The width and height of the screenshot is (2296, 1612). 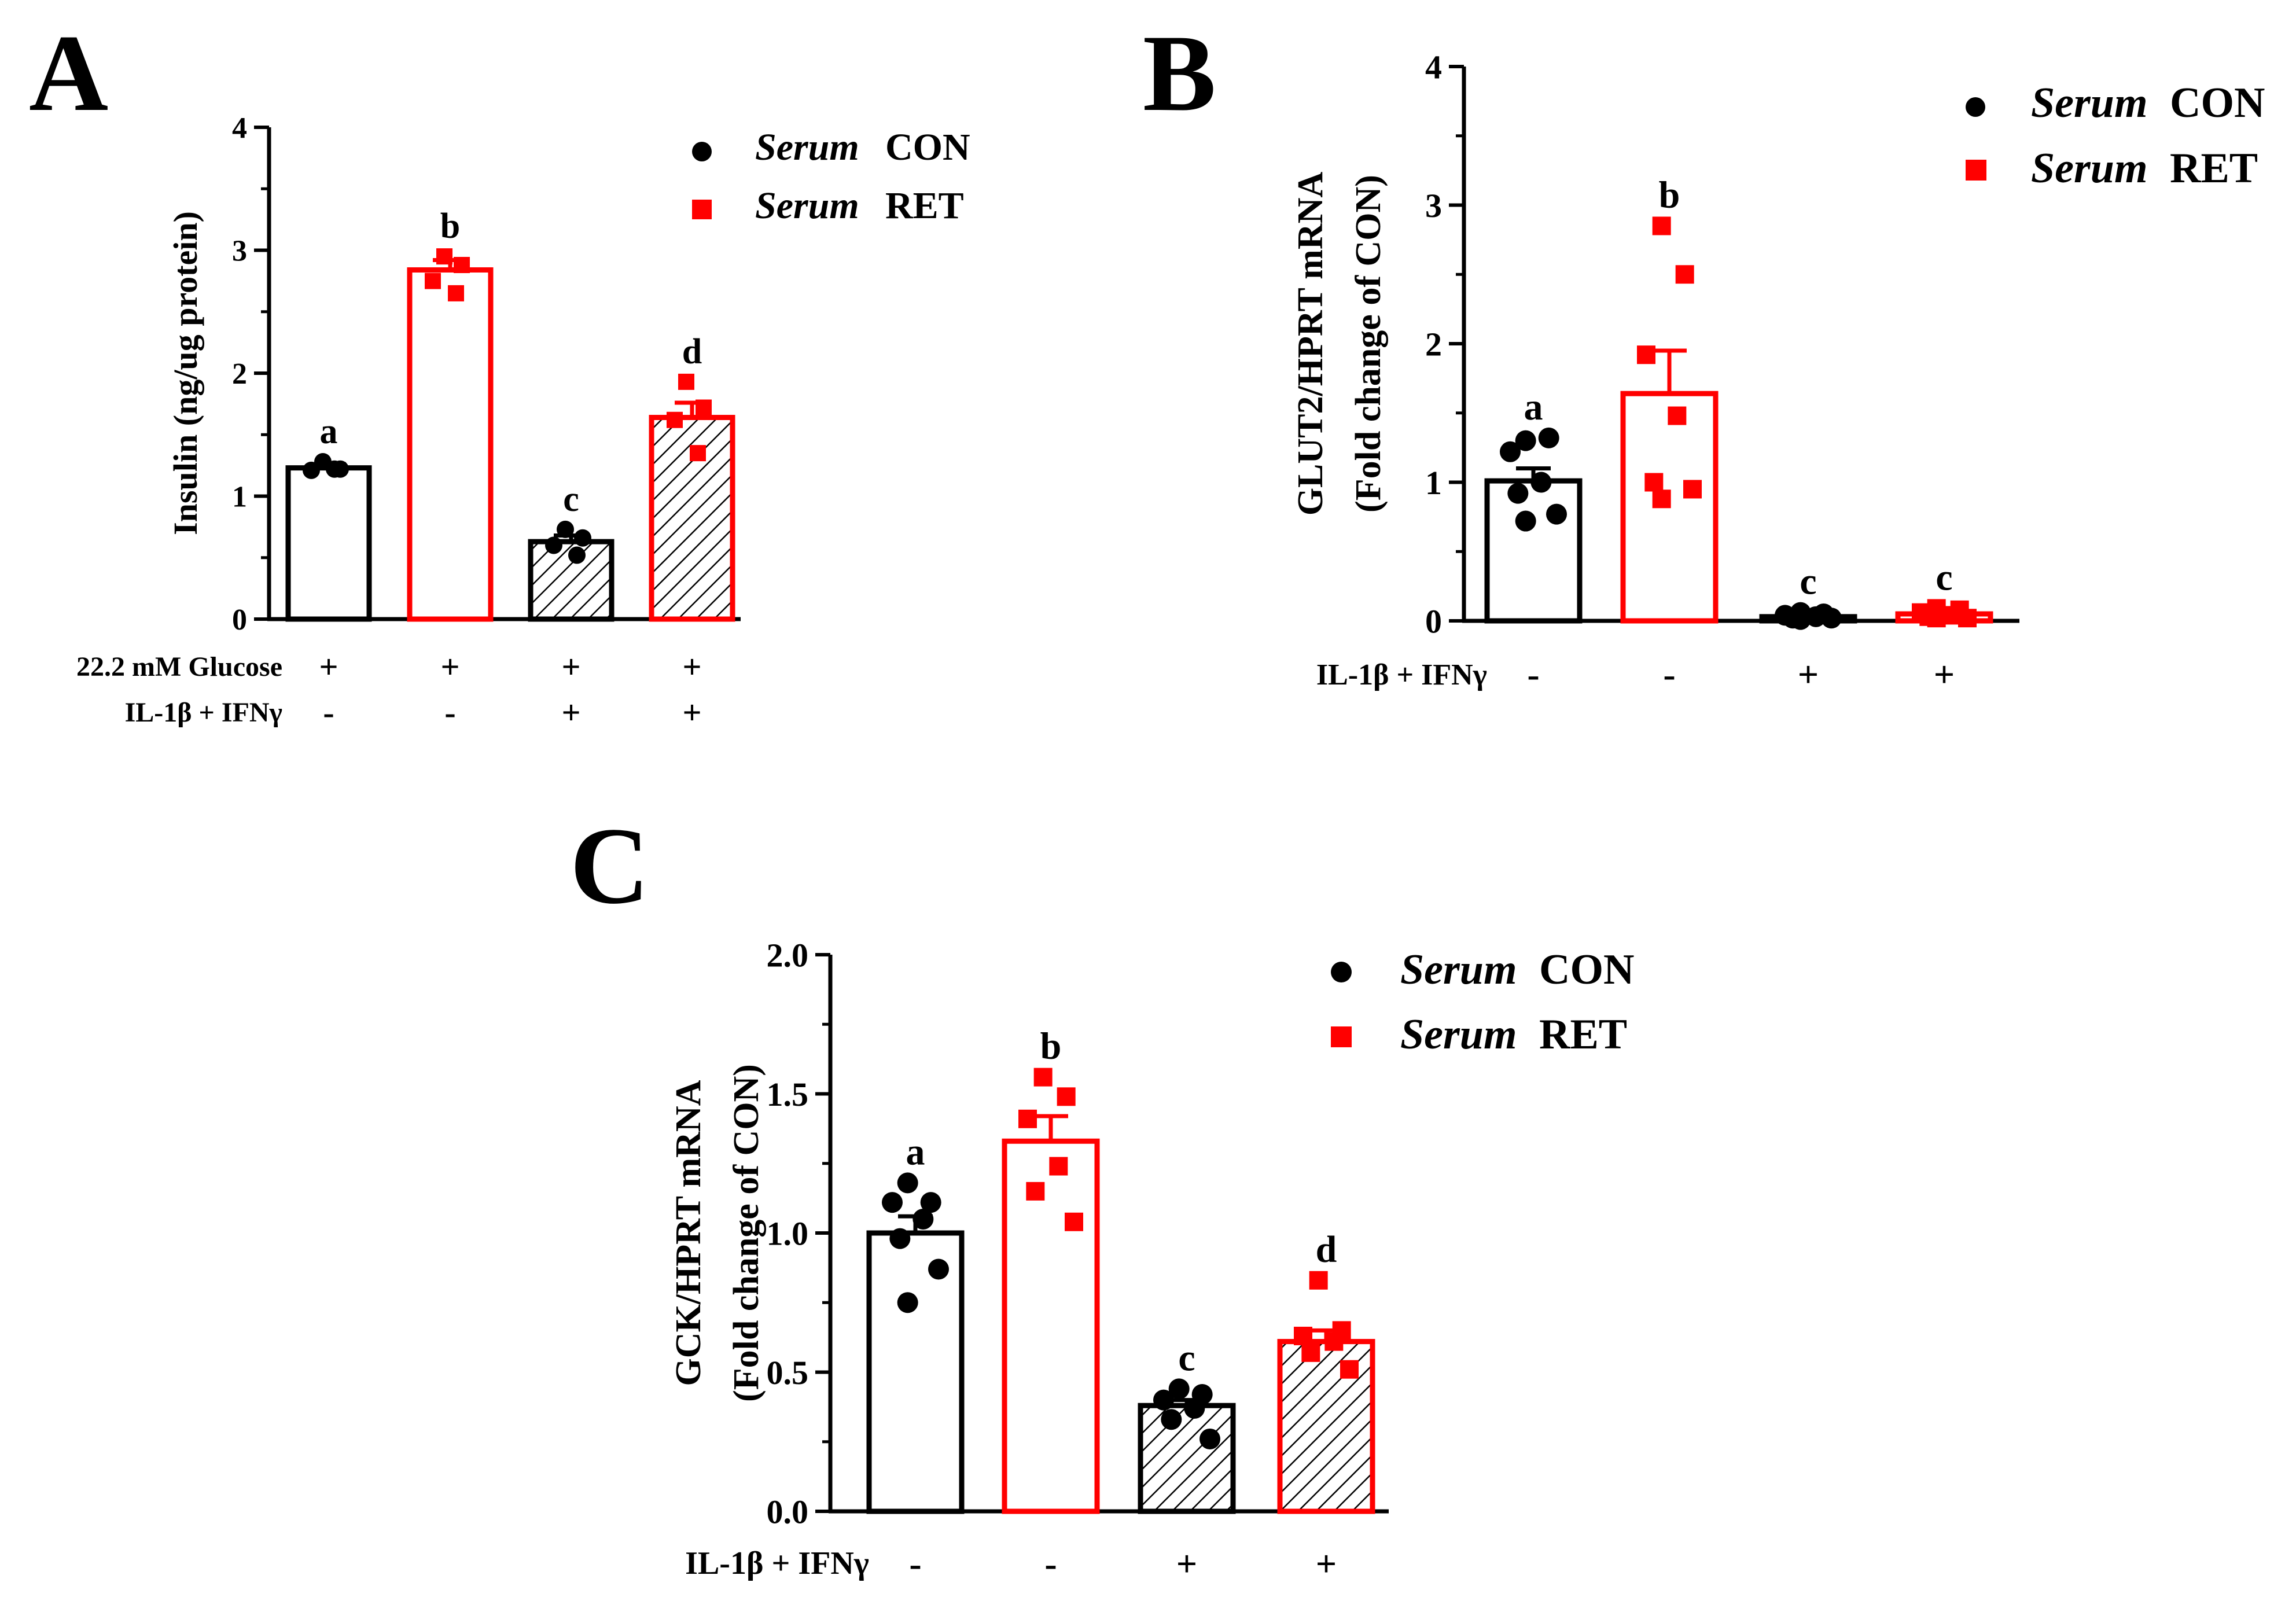 I want to click on panel-a-y-tick-label: 4, so click(x=239, y=128).